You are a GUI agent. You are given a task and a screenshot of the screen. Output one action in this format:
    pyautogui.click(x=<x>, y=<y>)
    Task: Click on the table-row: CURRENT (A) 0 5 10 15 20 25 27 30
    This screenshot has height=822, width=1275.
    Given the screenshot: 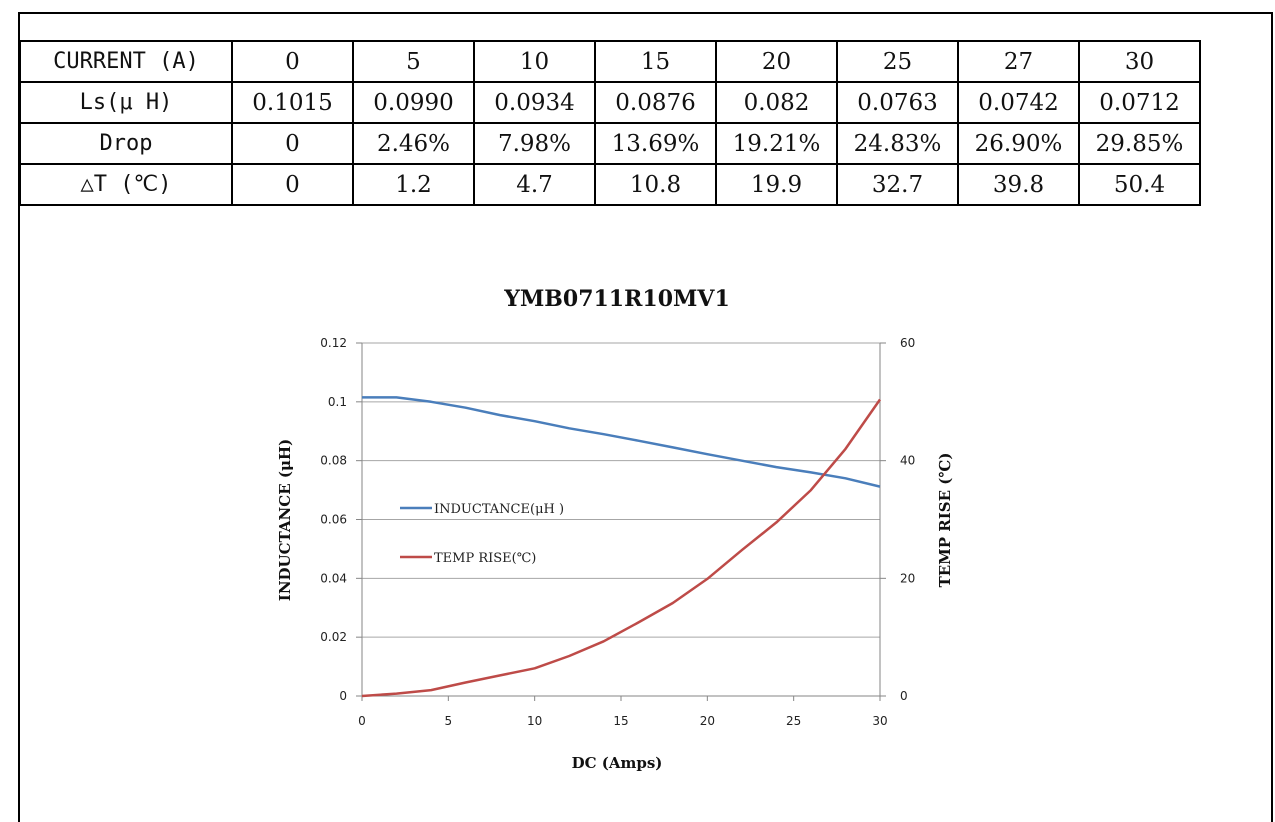 What is the action you would take?
    pyautogui.click(x=610, y=61)
    